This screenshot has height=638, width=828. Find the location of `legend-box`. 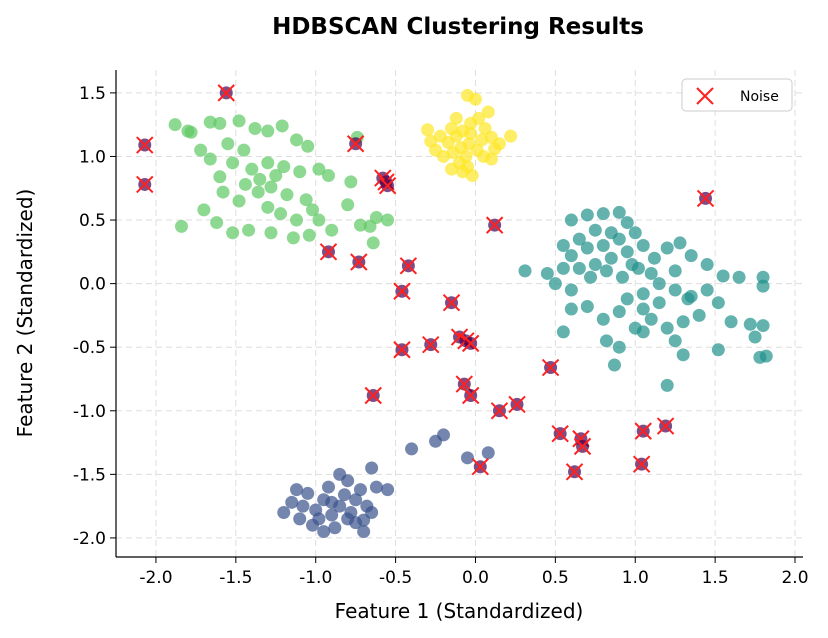

legend-box is located at coordinates (737, 95).